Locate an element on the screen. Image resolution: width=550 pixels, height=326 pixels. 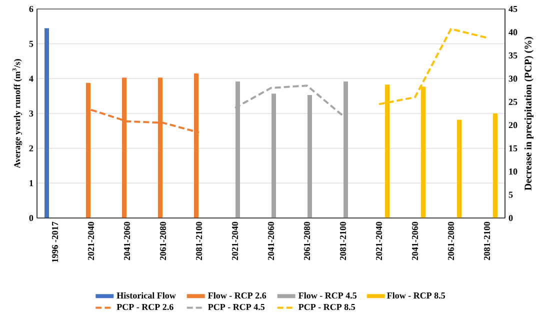
legend-label: Historical Flow is located at coordinates (146, 295).